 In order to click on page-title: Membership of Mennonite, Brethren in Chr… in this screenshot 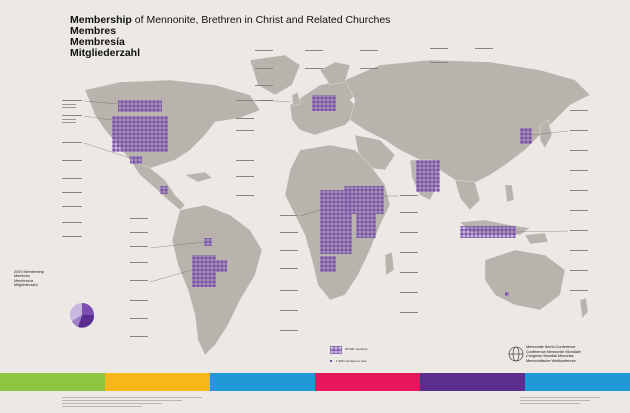, I will do `click(230, 20)`.